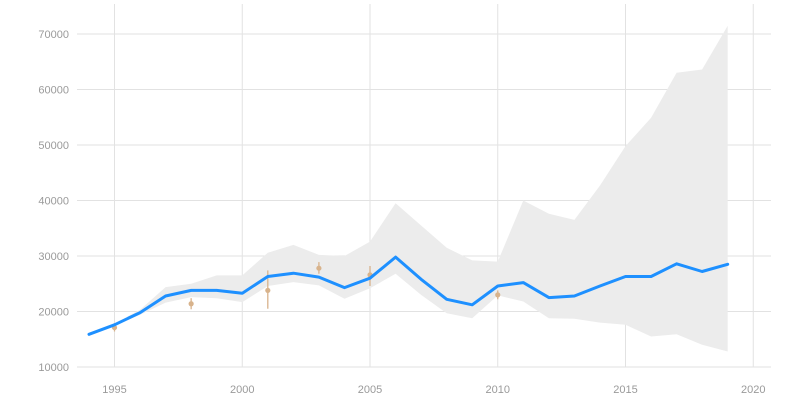  I want to click on y-tick-label: 50000, so click(53, 146).